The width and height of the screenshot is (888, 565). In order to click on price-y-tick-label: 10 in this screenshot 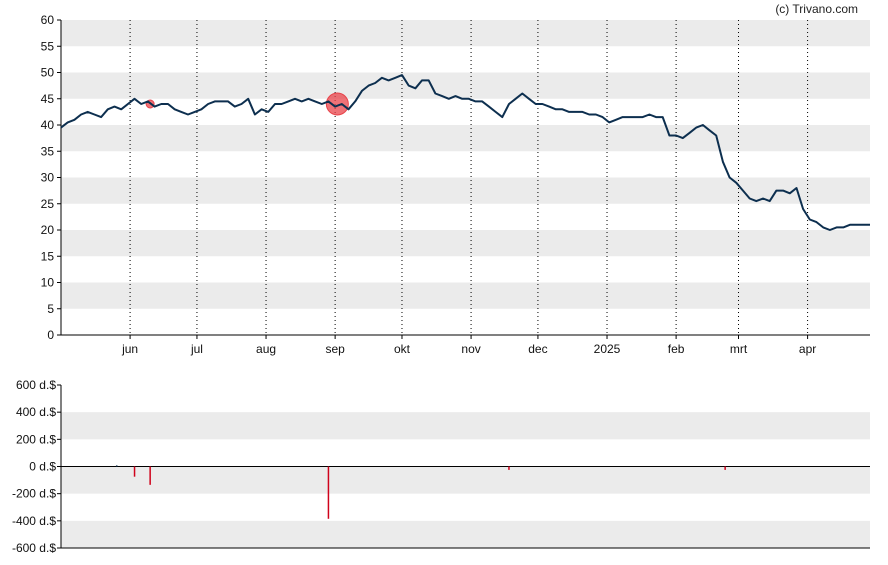, I will do `click(48, 283)`.